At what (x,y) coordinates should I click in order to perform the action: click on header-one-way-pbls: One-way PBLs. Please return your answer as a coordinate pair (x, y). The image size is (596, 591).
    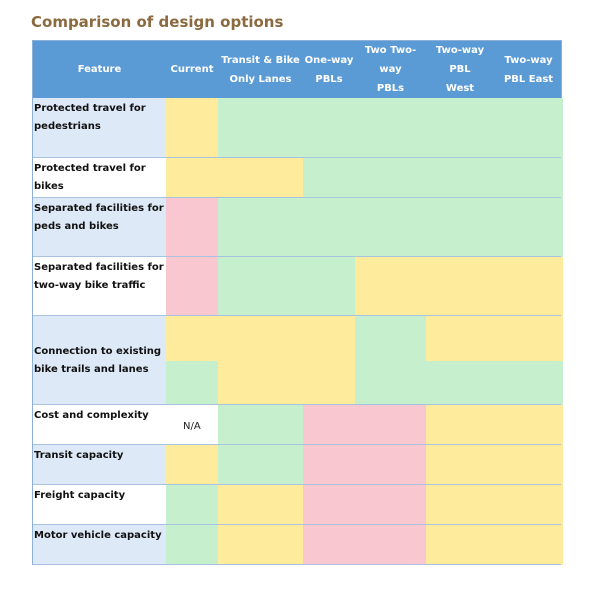
    Looking at the image, I should click on (329, 69).